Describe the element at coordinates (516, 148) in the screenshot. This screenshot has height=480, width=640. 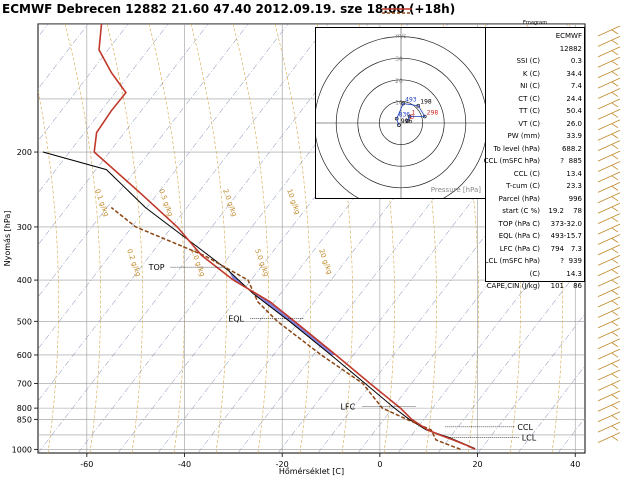
I see `panel-row-label: To level (hPa)` at that location.